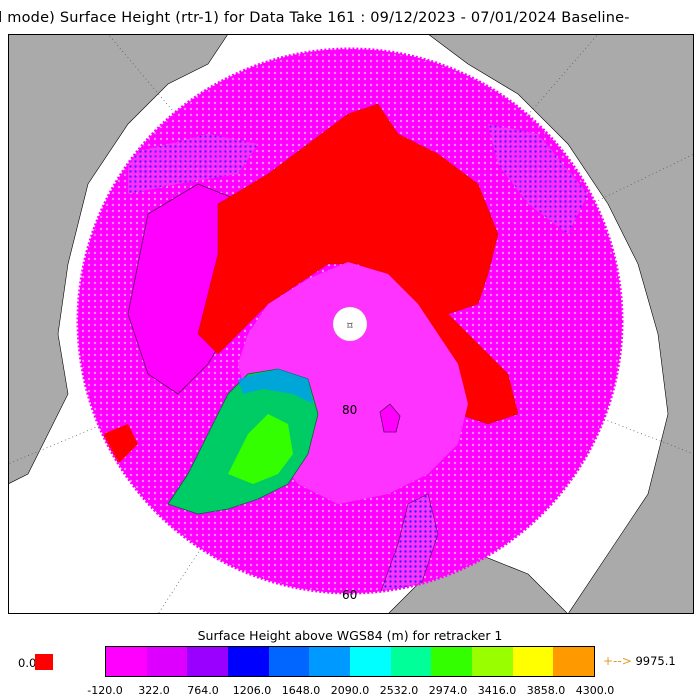 The image size is (700, 700). I want to click on greenland, so click(243, 441).